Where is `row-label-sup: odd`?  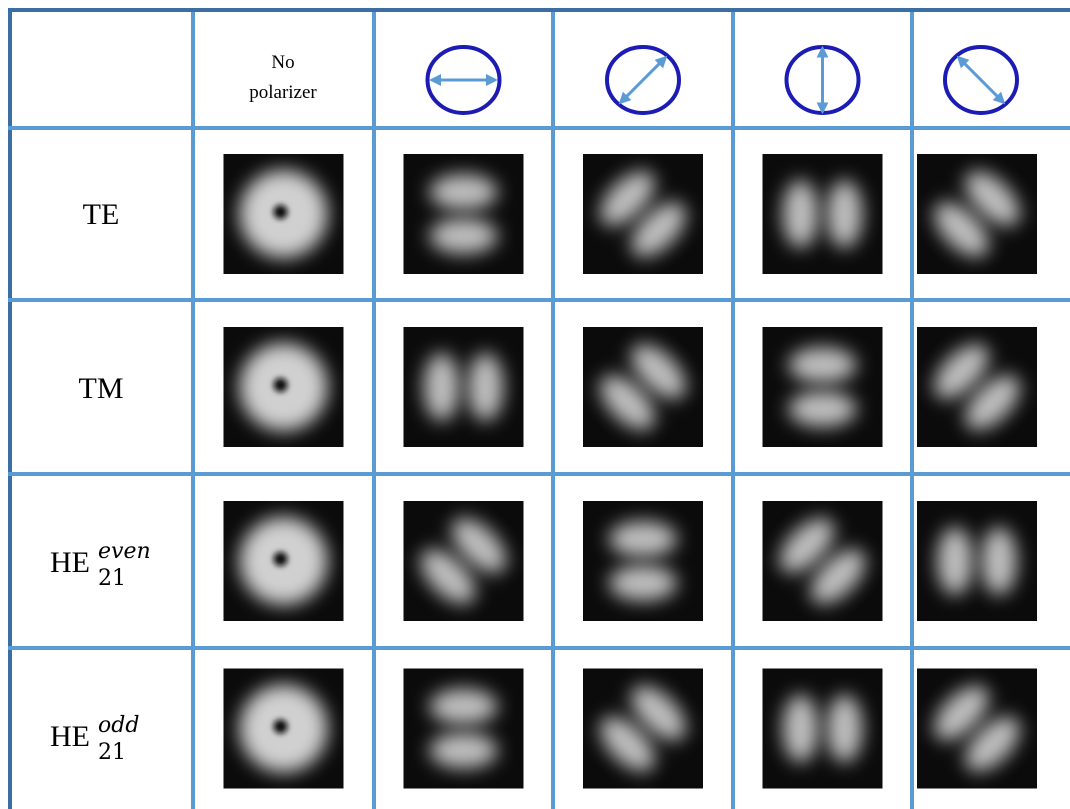
row-label-sup: odd is located at coordinates (118, 725).